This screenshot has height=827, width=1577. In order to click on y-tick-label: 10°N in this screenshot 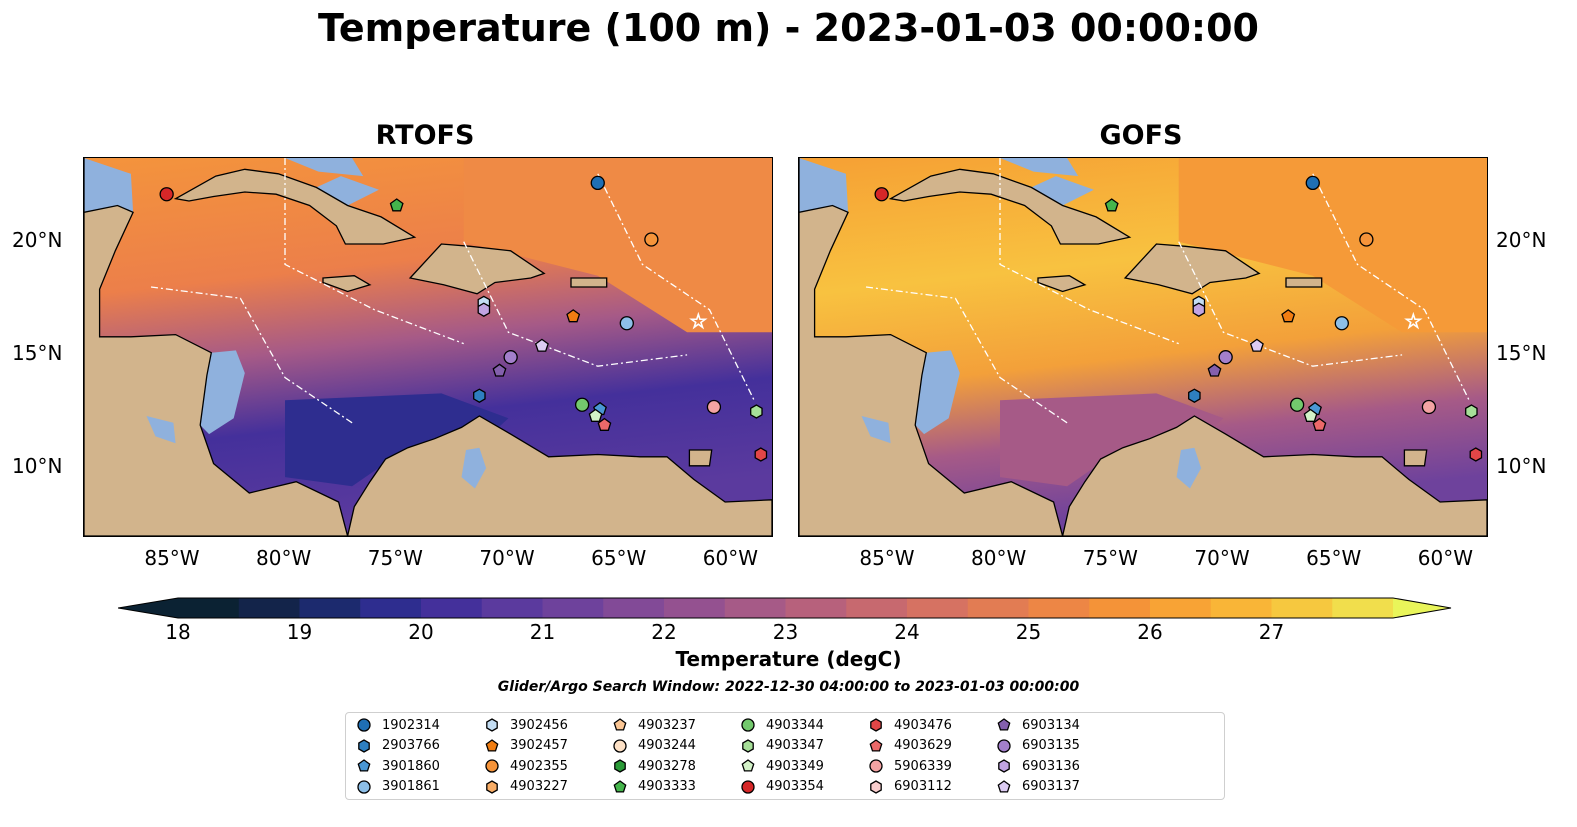, I will do `click(37, 466)`.